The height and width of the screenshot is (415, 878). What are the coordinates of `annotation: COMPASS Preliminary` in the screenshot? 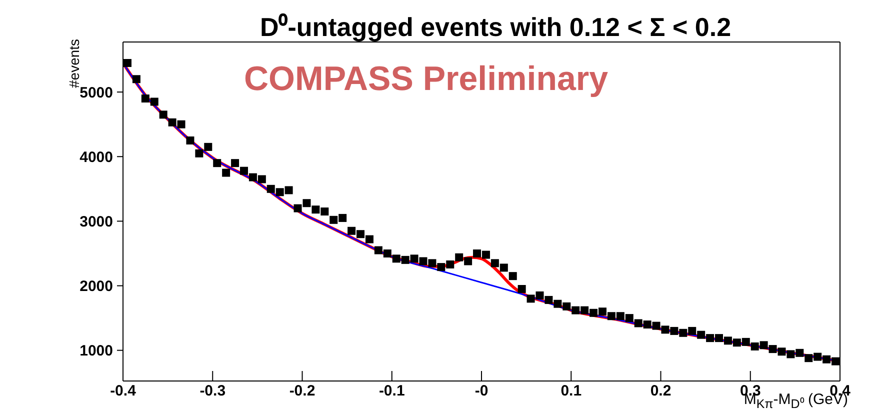 It's located at (426, 79).